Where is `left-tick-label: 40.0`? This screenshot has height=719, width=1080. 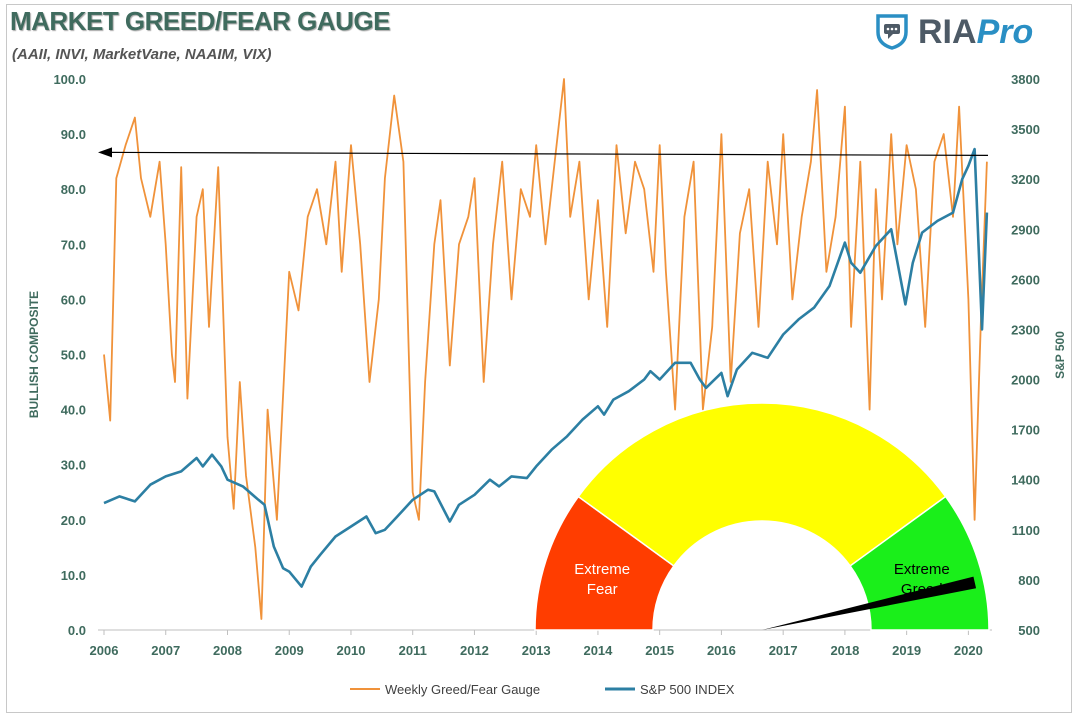 left-tick-label: 40.0 is located at coordinates (73, 410).